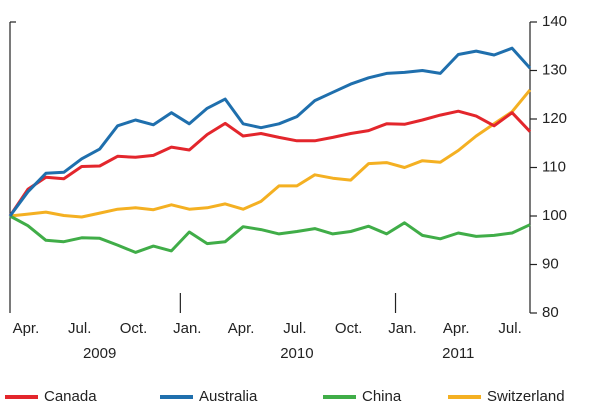  Describe the element at coordinates (554, 215) in the screenshot. I see `y-tick-label: 100` at that location.